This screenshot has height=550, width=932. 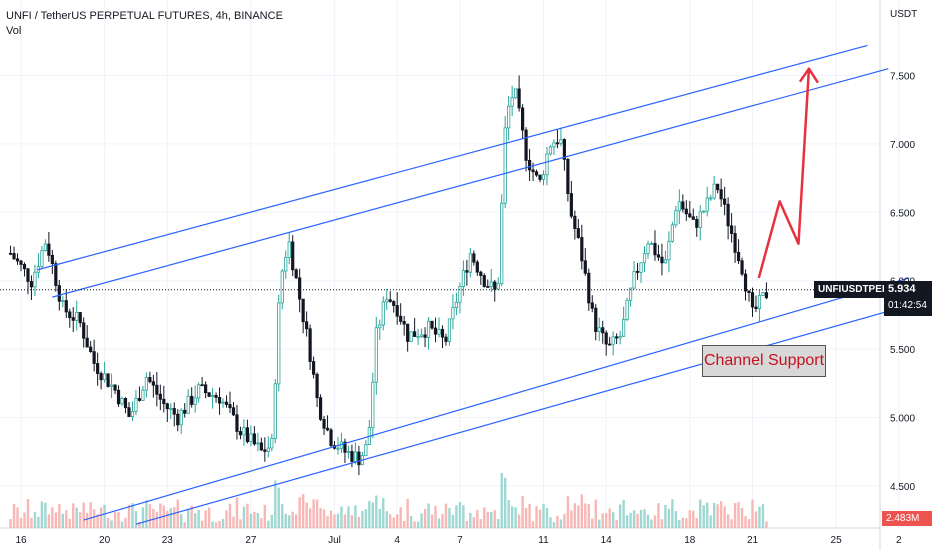 What do you see at coordinates (837, 540) in the screenshot?
I see `time-tick-label: 25` at bounding box center [837, 540].